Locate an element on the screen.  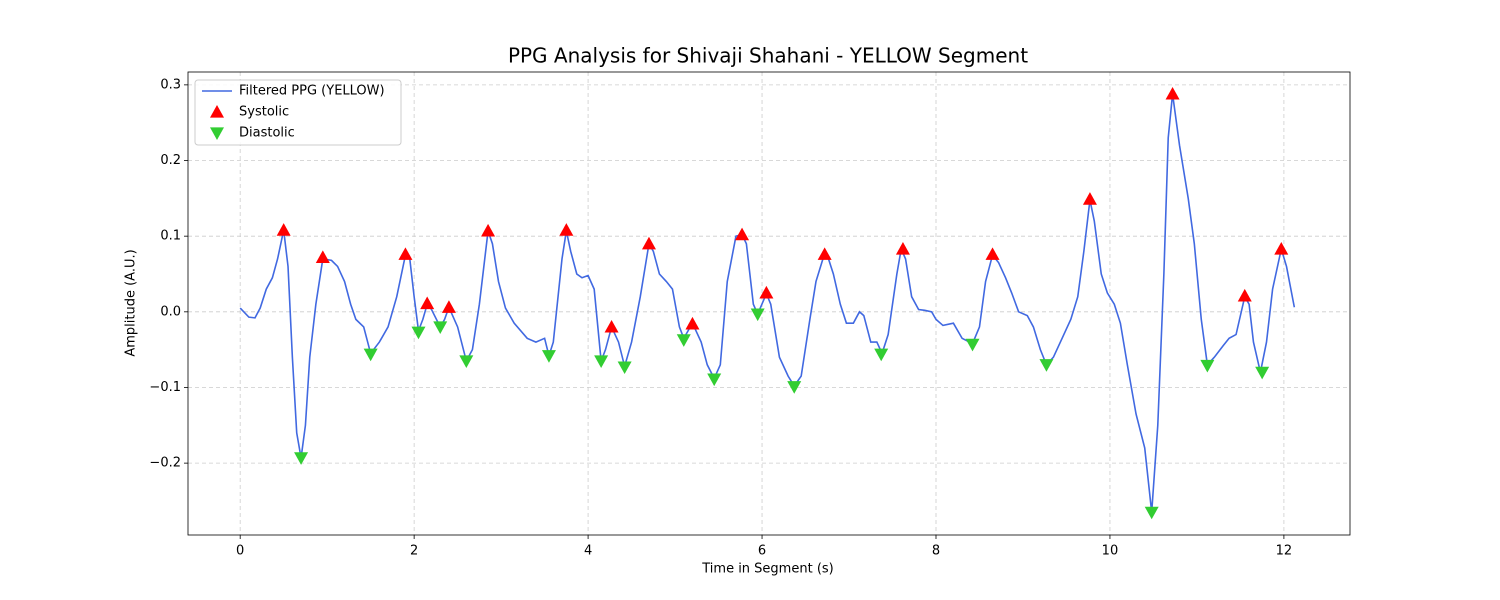
x-tick-label: 4 is located at coordinates (588, 551).